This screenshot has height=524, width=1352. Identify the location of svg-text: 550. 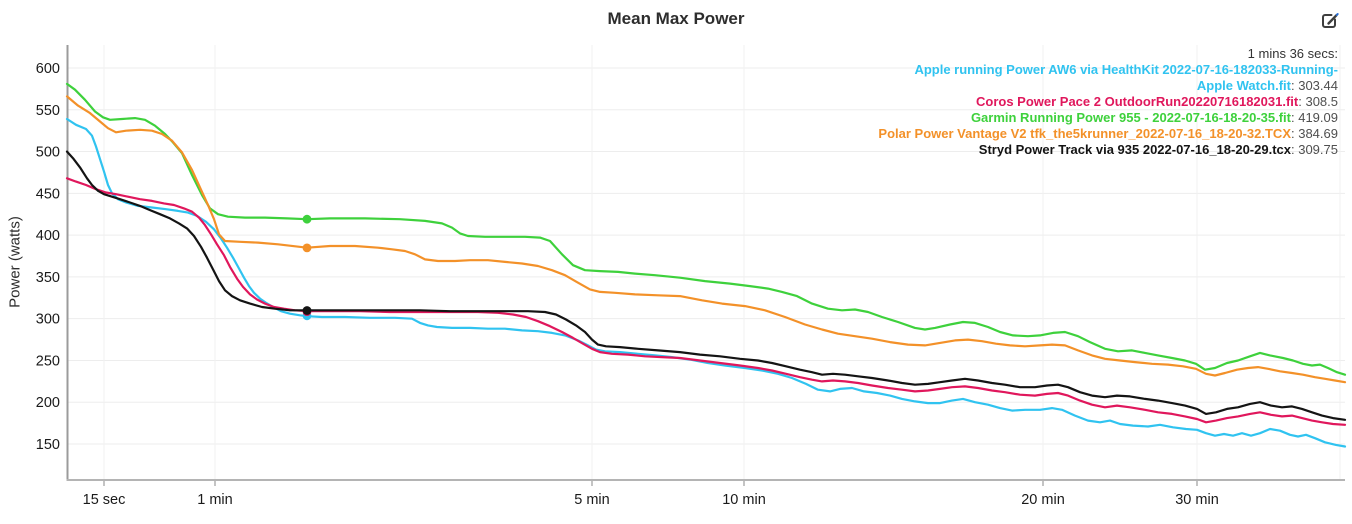
(48, 111).